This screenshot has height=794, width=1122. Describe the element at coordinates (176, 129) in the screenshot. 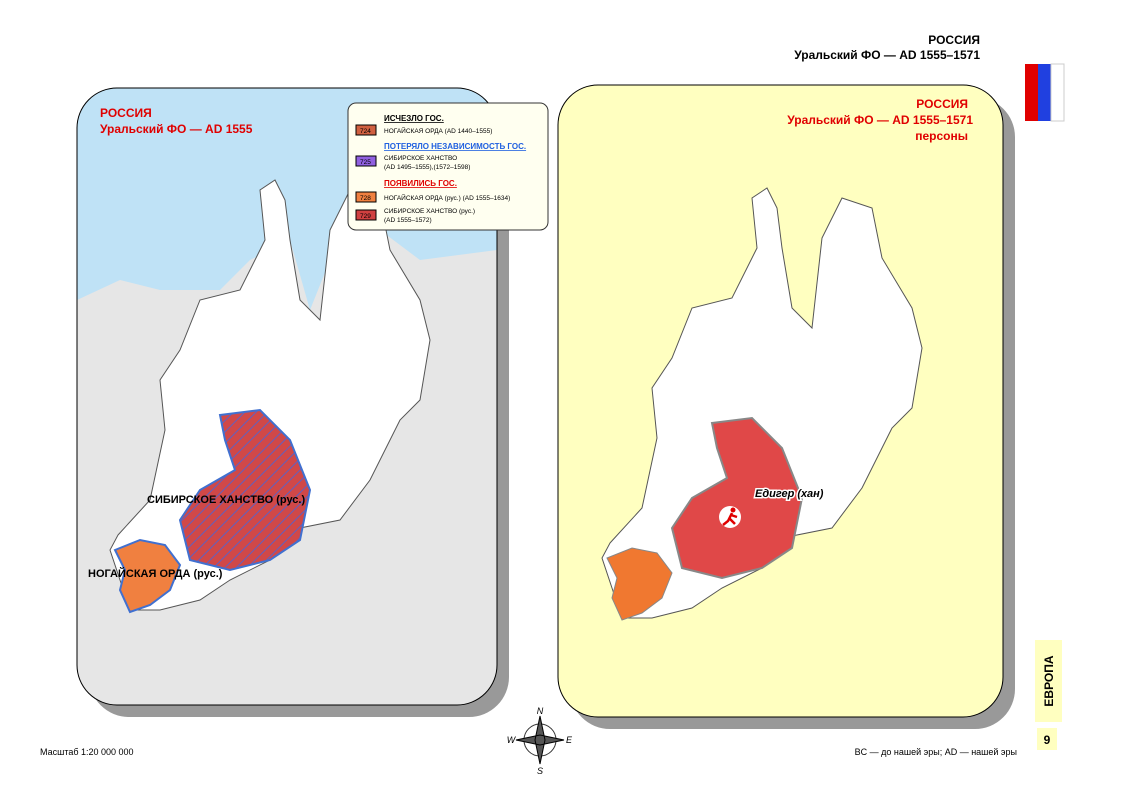

I see `left-subtitle: Уральский ФО — AD 1555` at that location.